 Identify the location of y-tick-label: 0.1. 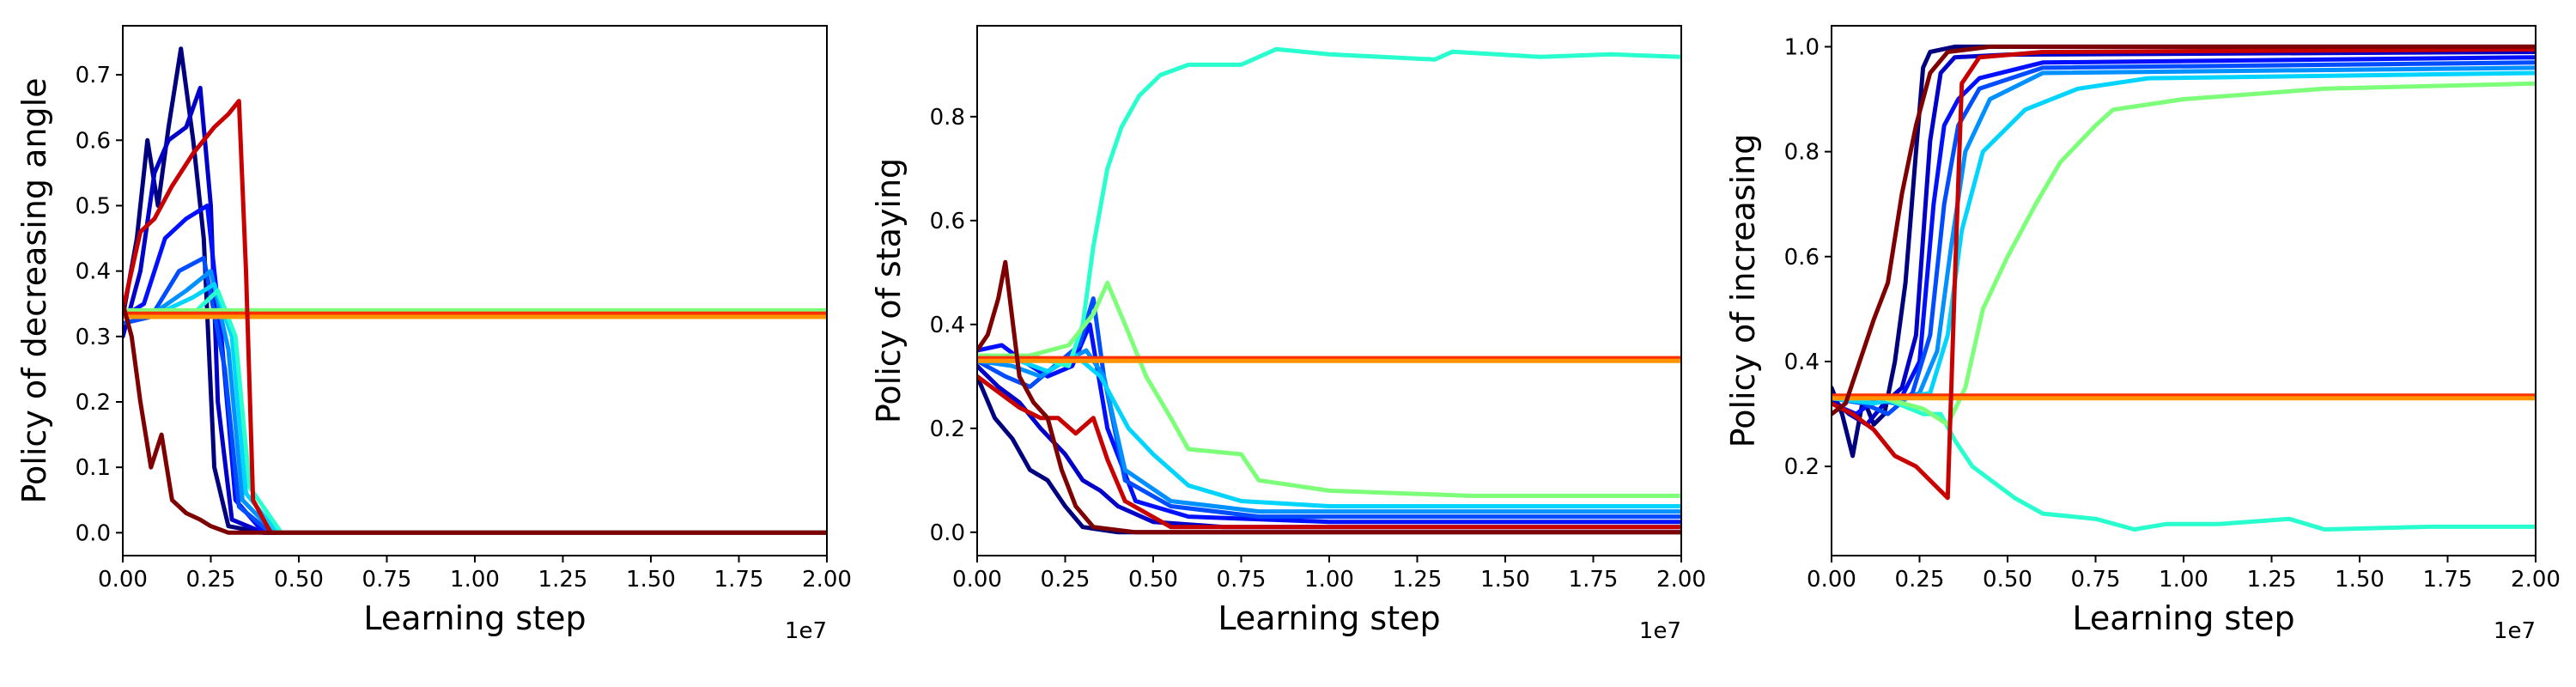
(93, 468).